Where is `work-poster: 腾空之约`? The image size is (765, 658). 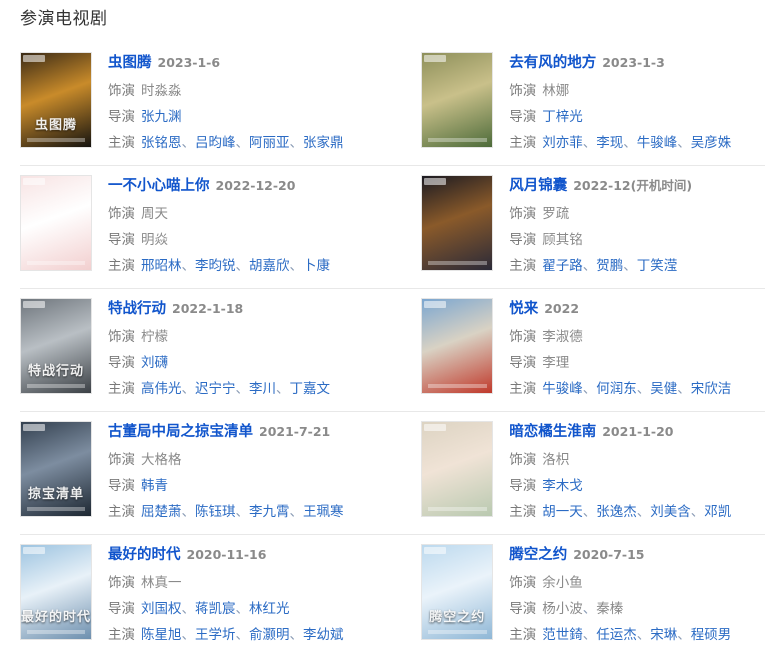
work-poster: 腾空之约 is located at coordinates (457, 592).